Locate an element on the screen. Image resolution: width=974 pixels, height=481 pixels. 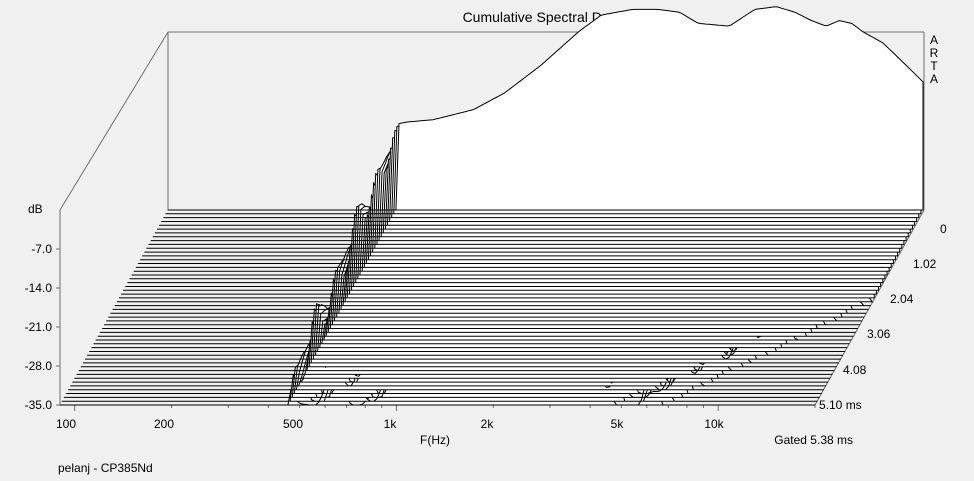
time-axis: 0 1.02 2.04 3.06 4.08 5.10 ms is located at coordinates (883, 317).